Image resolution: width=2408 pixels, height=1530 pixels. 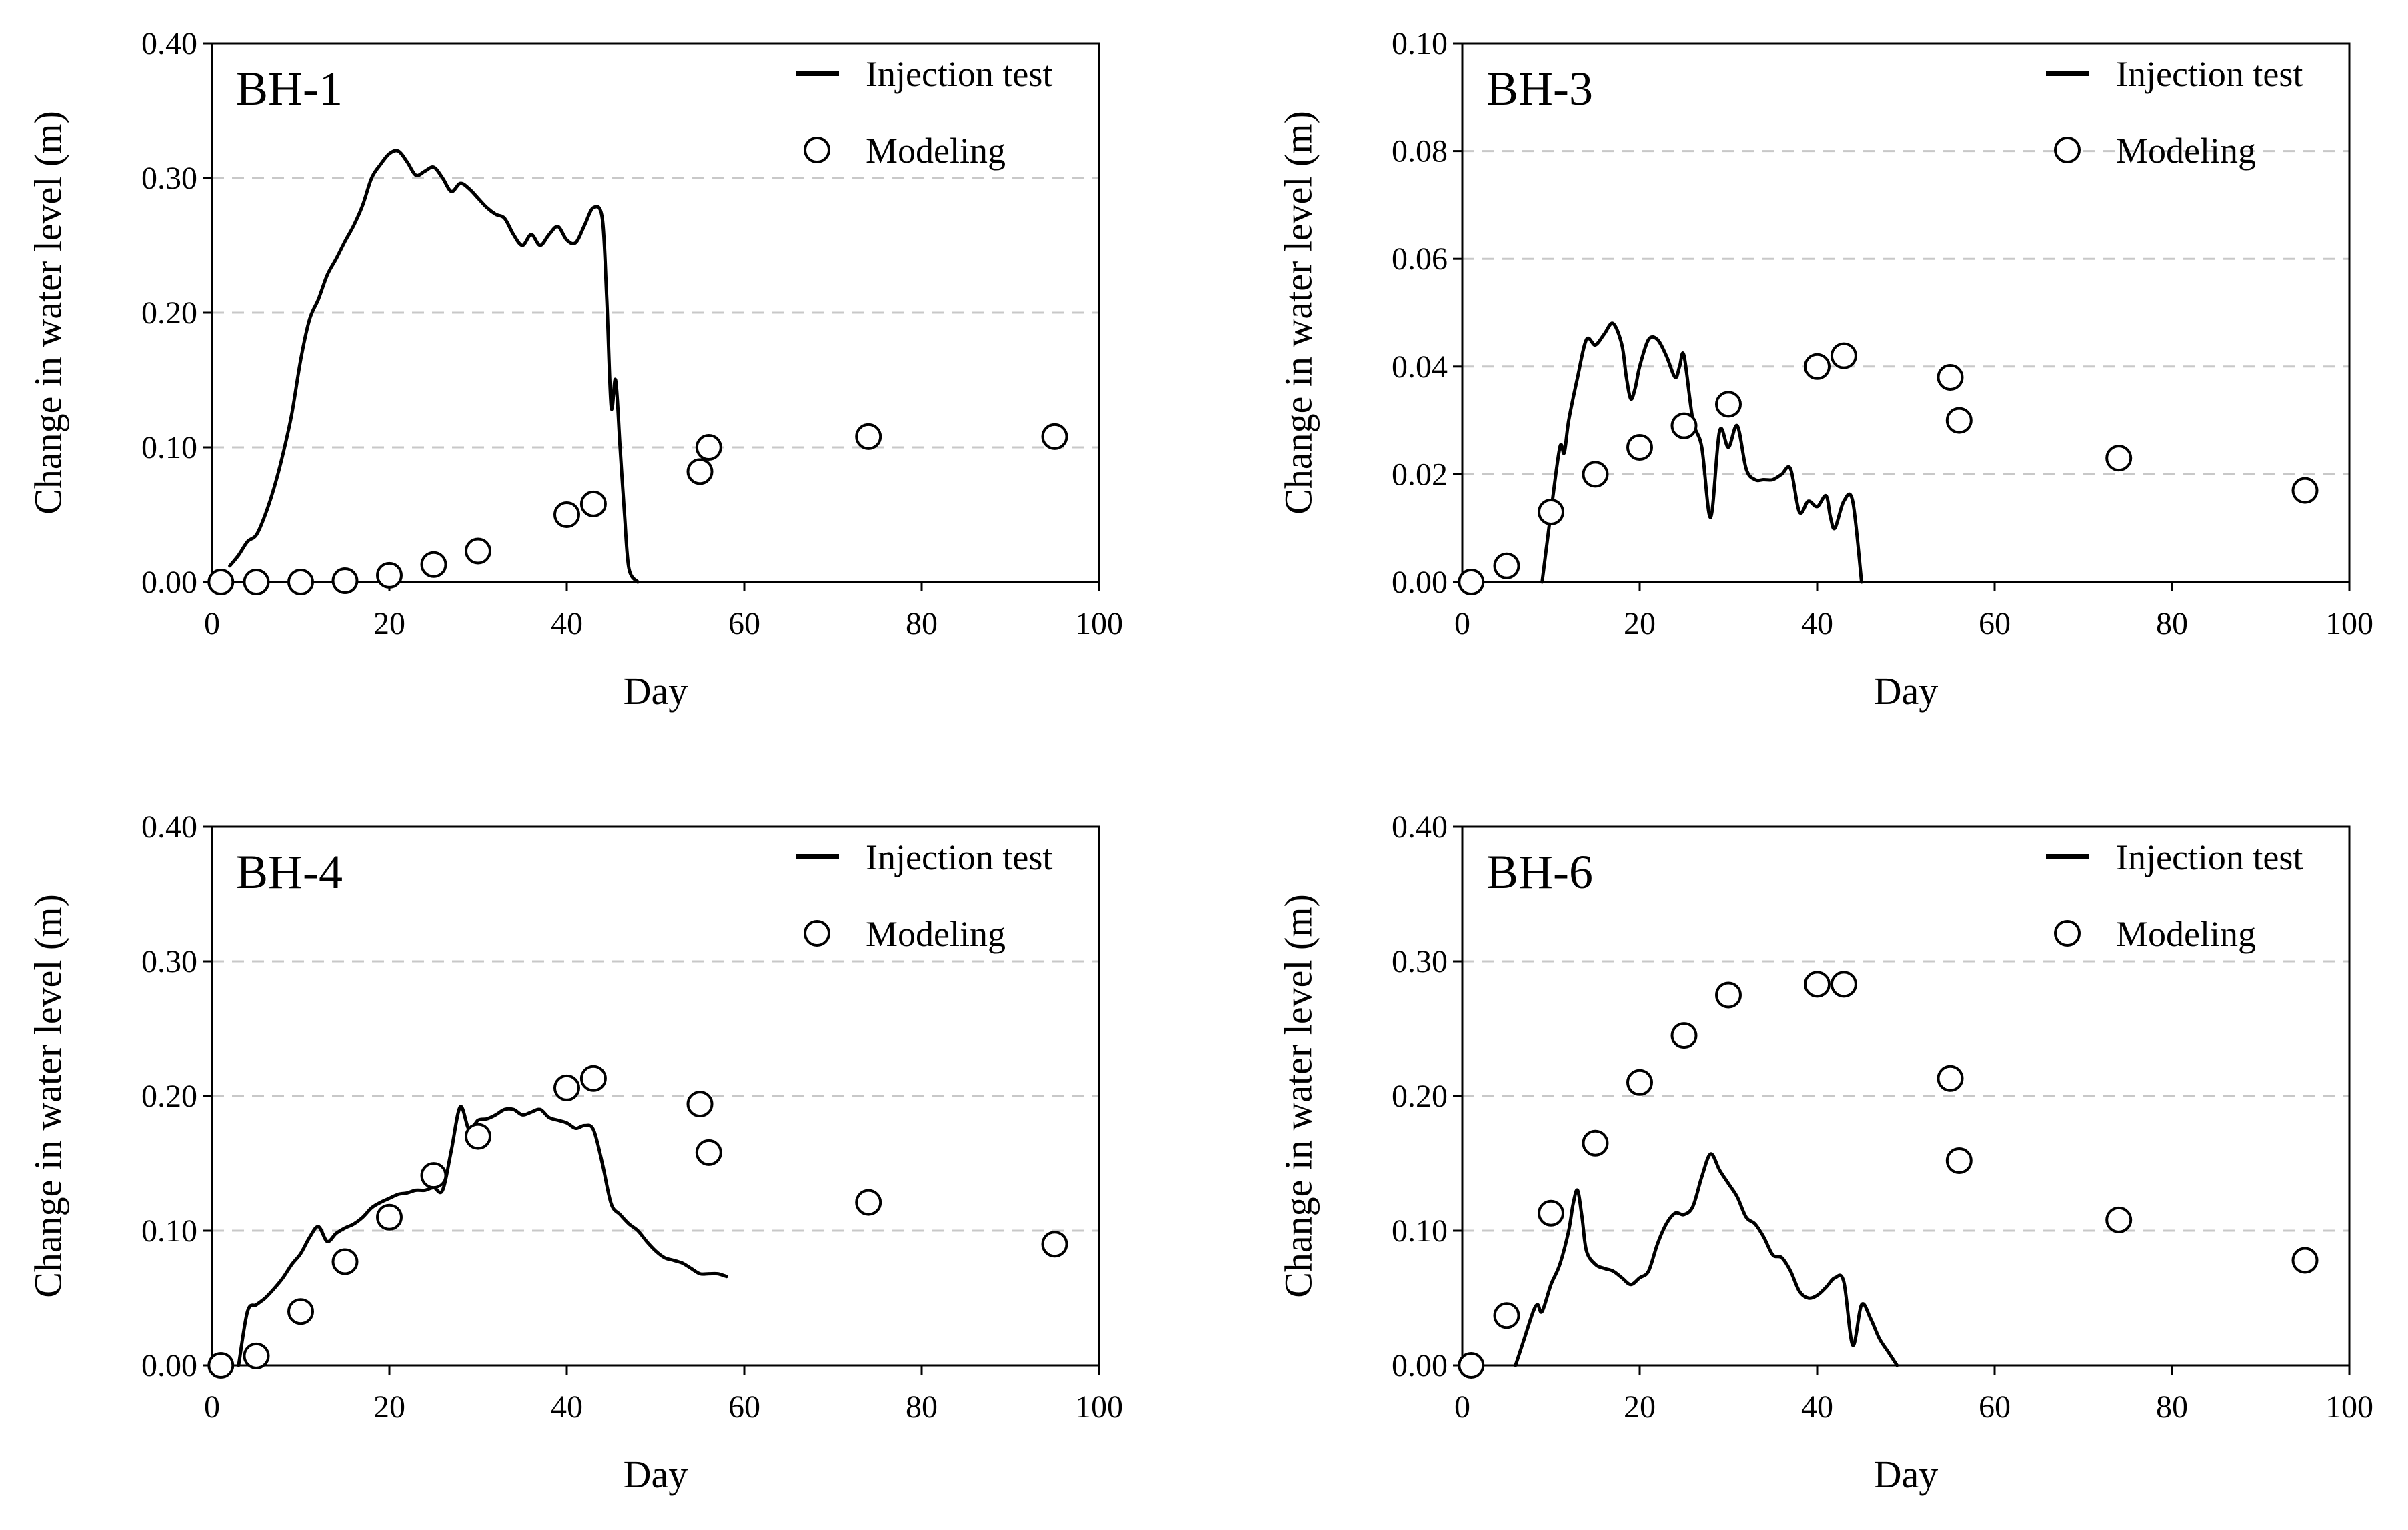 What do you see at coordinates (290, 872) in the screenshot?
I see `panel-label: BH-4` at bounding box center [290, 872].